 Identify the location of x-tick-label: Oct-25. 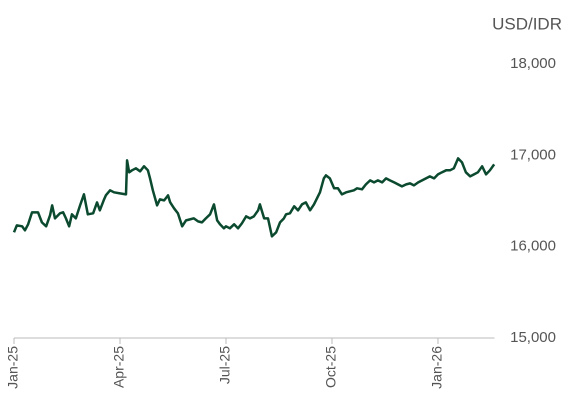
(331, 367).